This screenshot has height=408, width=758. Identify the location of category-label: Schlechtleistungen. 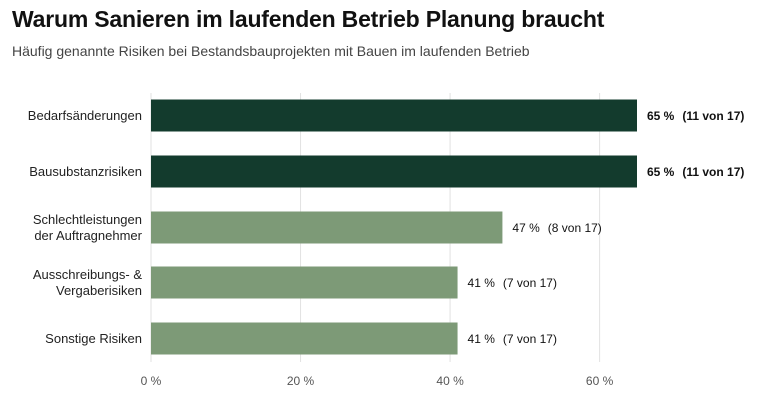
(87, 219).